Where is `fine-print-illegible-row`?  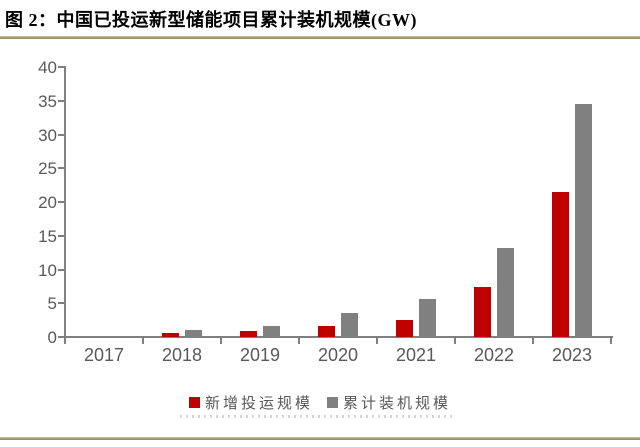 fine-print-illegible-row is located at coordinates (318, 416).